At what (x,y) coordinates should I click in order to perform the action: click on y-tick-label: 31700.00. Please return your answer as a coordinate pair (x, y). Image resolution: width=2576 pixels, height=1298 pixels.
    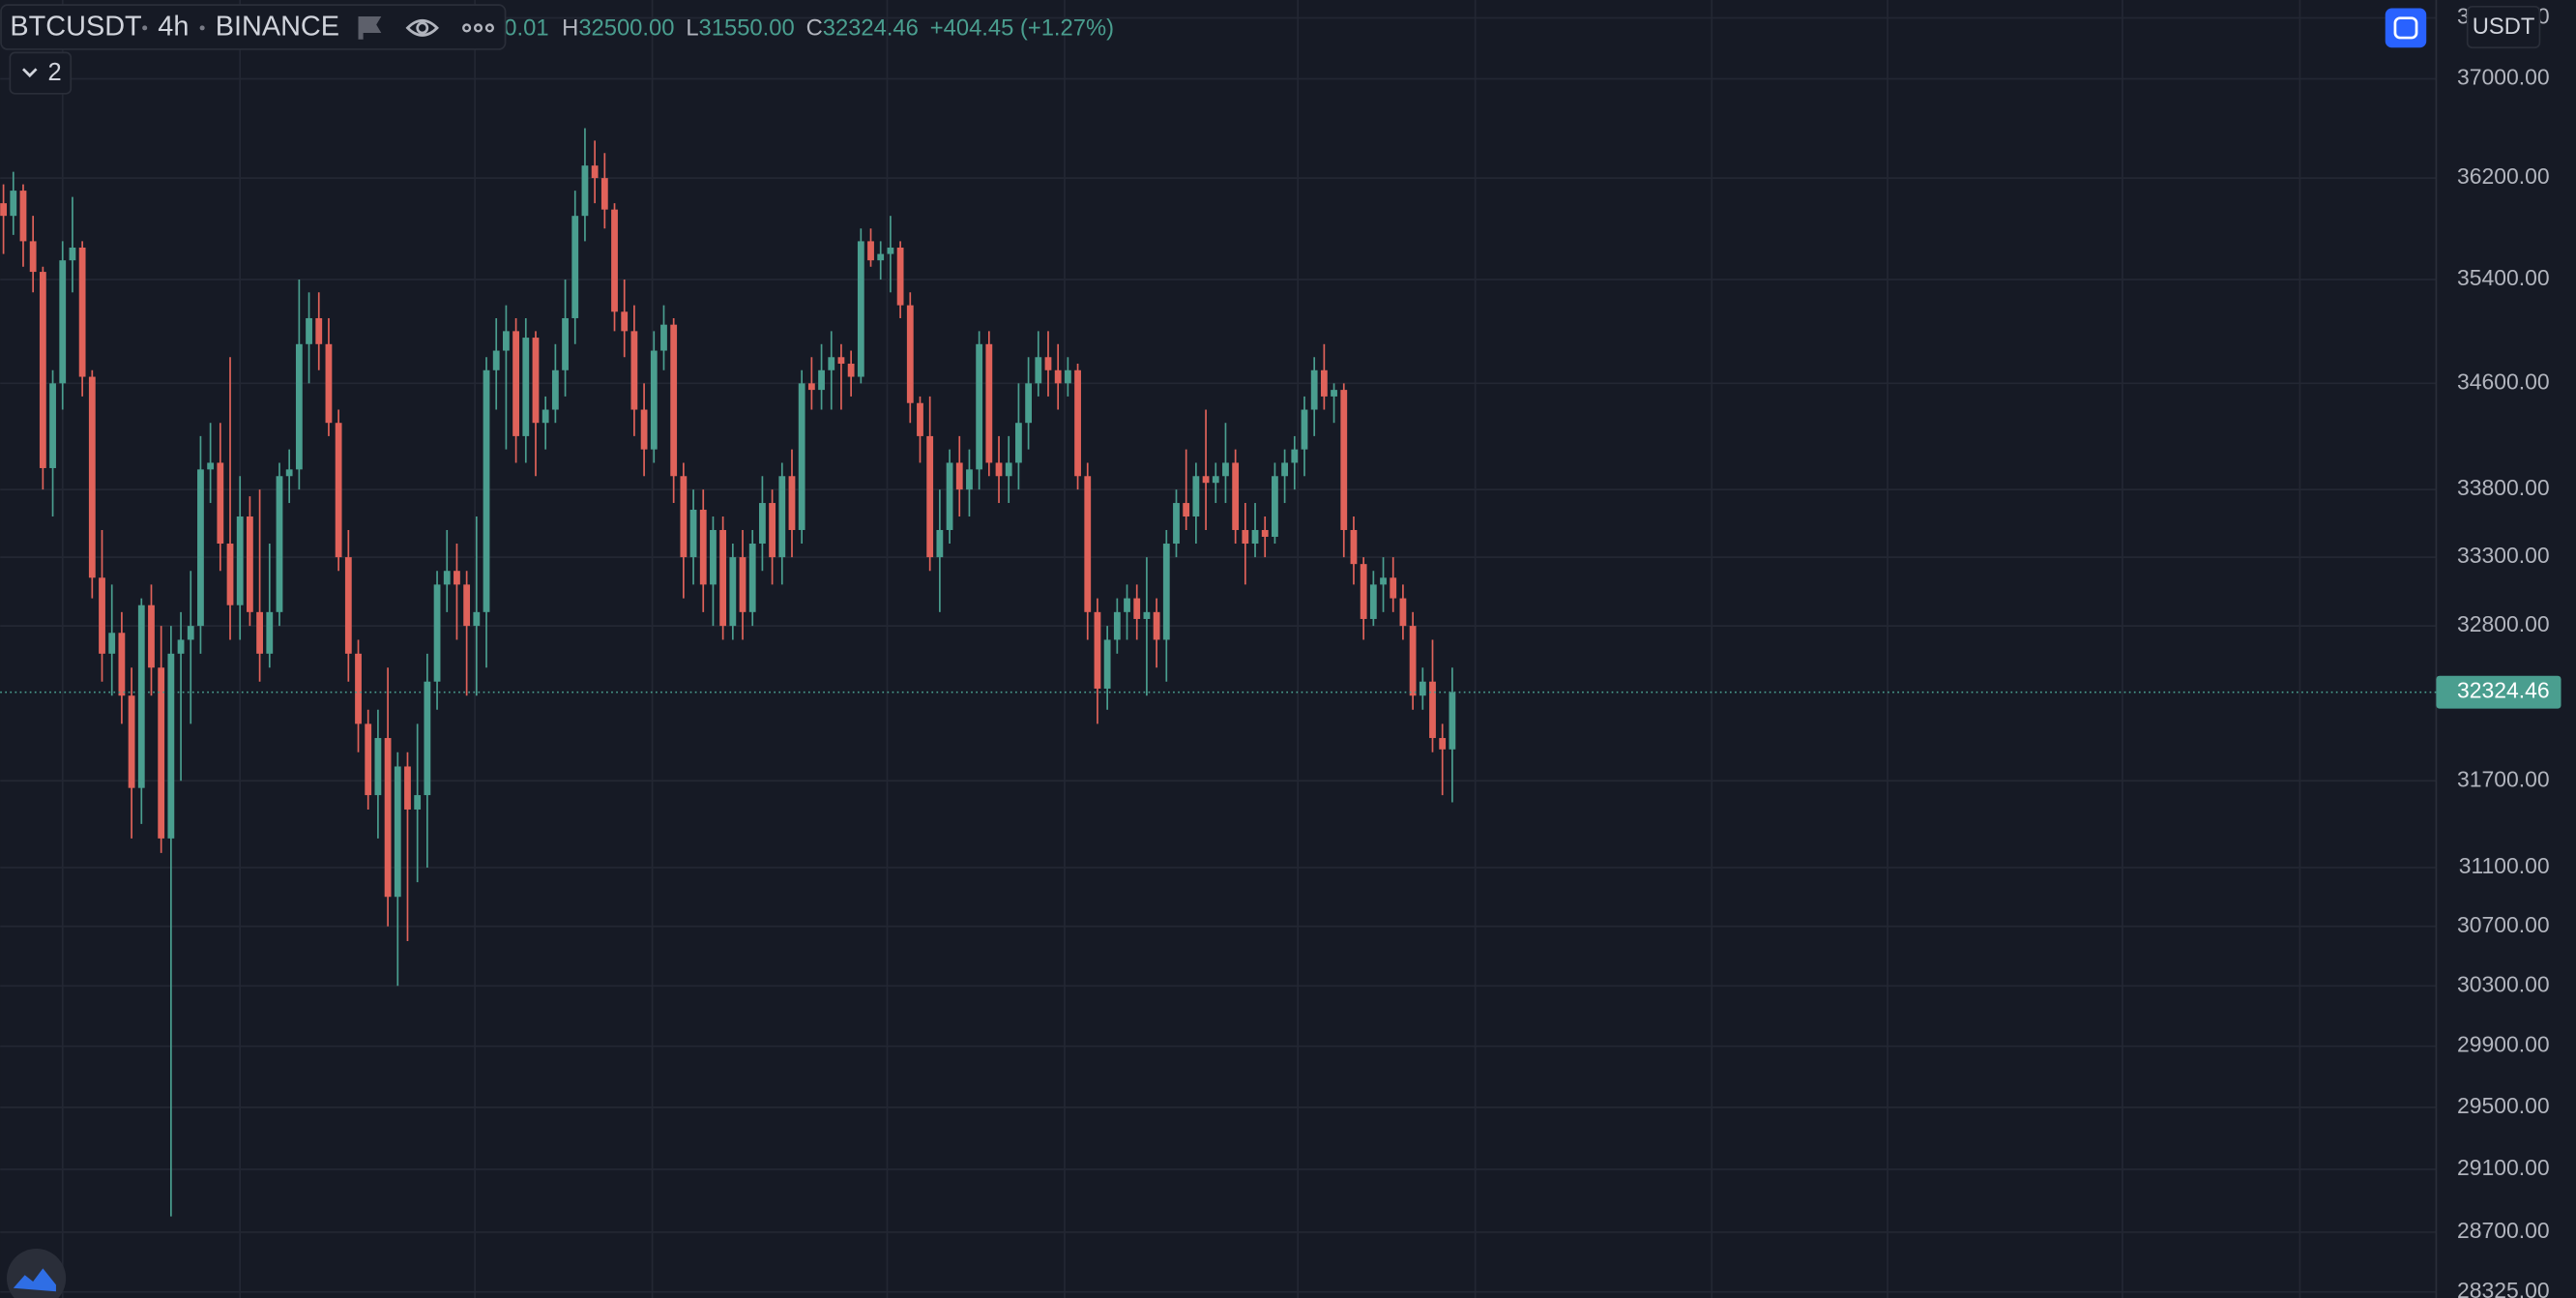
    Looking at the image, I should click on (2503, 778).